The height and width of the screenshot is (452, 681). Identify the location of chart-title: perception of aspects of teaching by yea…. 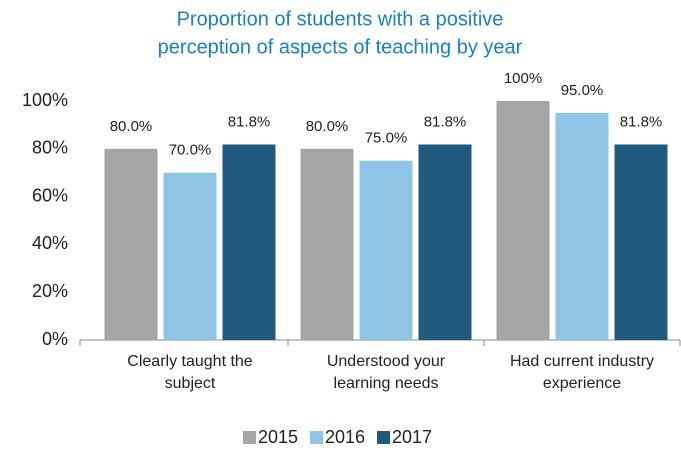
(340, 47).